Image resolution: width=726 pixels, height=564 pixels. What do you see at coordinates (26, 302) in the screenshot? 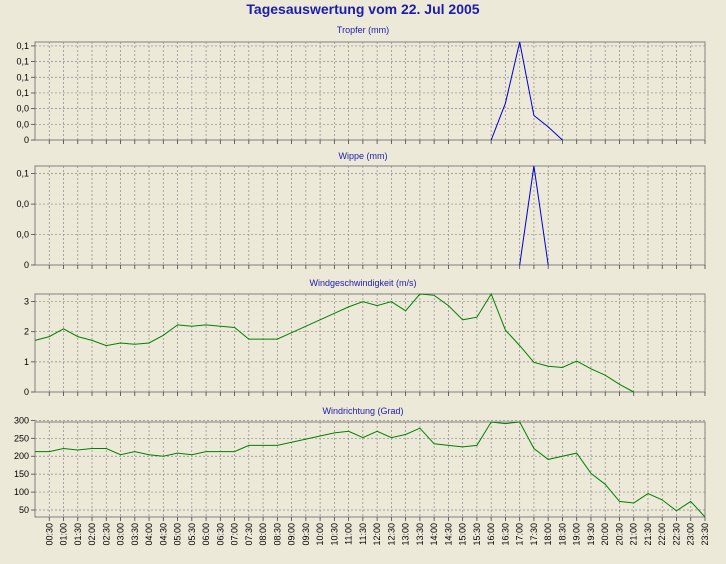
I see `y-tick-label: 3` at bounding box center [26, 302].